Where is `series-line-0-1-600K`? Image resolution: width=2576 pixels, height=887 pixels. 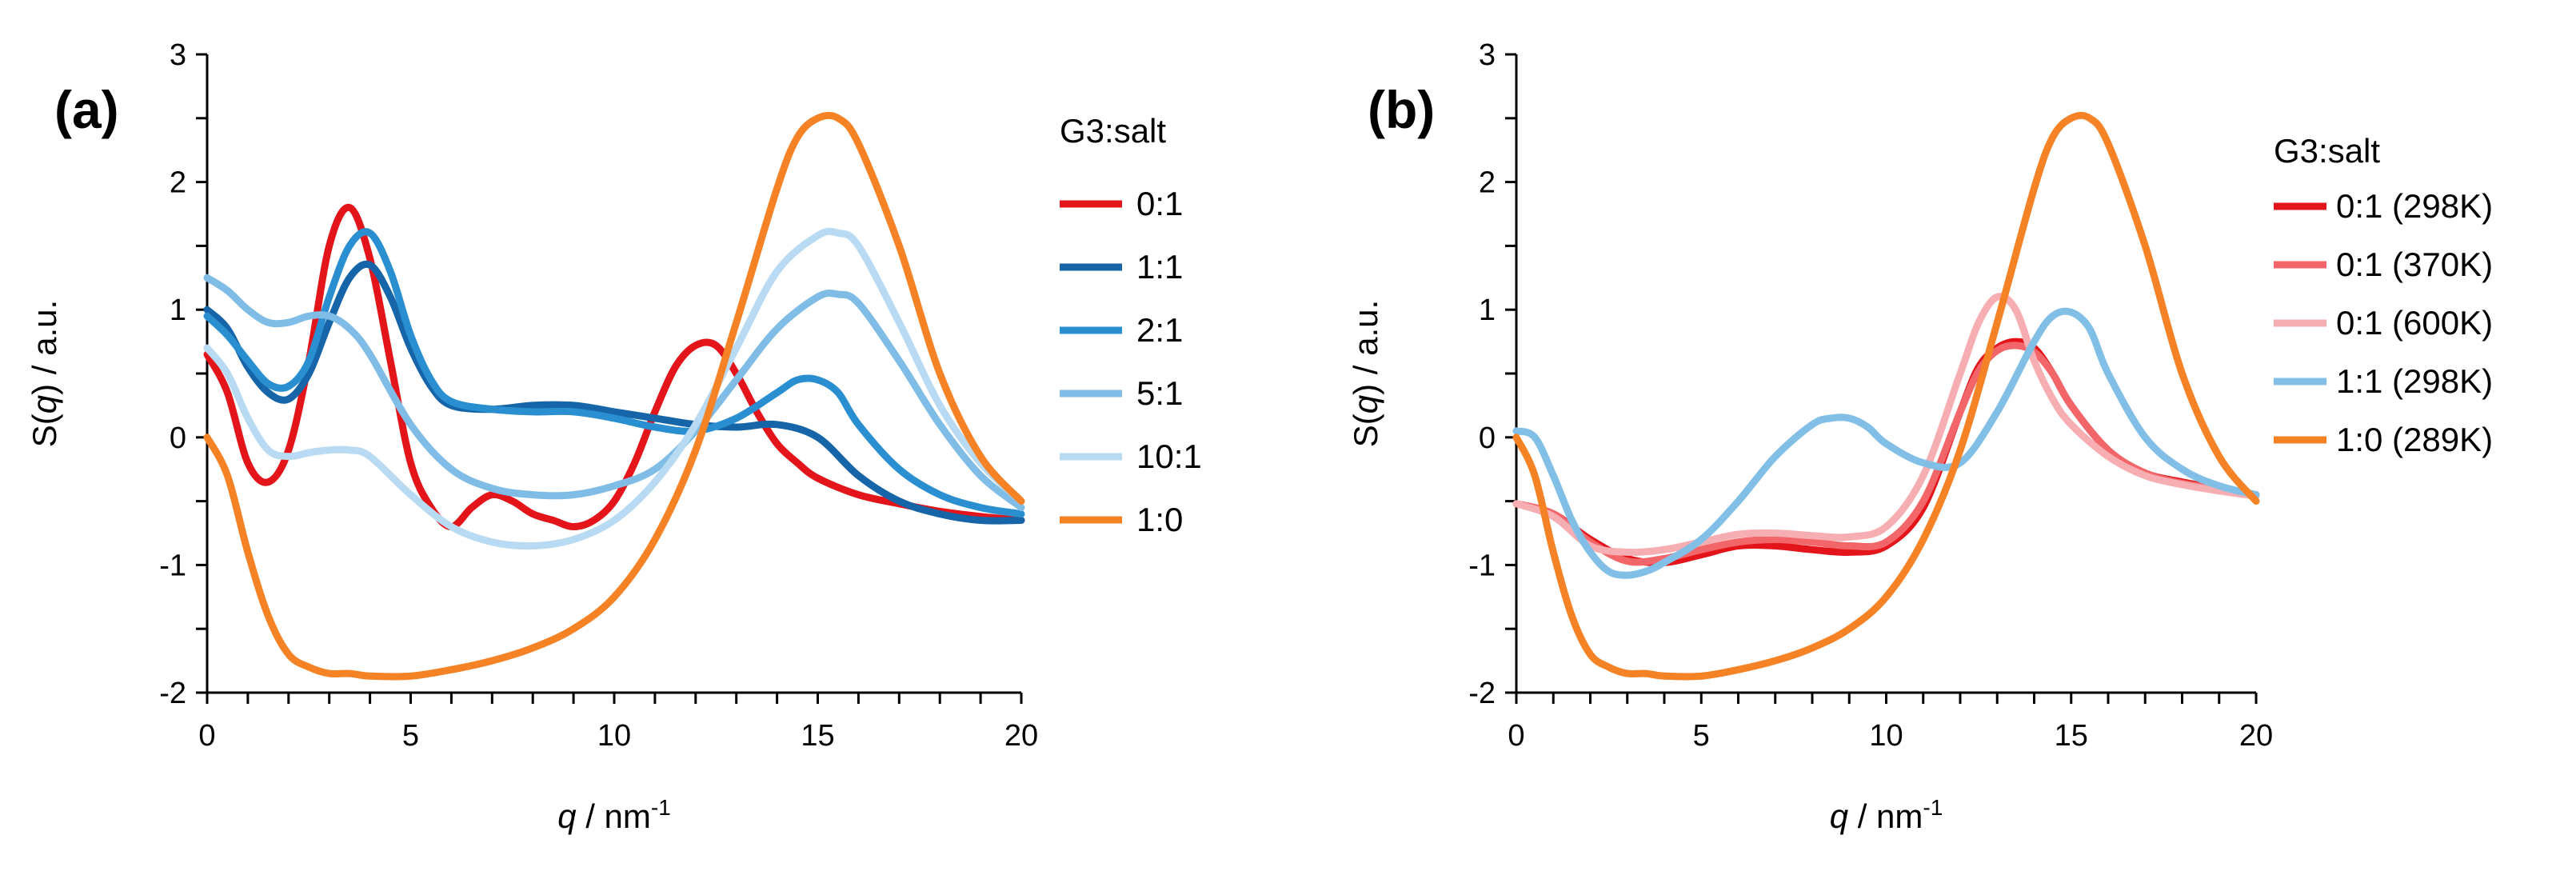 series-line-0-1-600K is located at coordinates (1886, 425).